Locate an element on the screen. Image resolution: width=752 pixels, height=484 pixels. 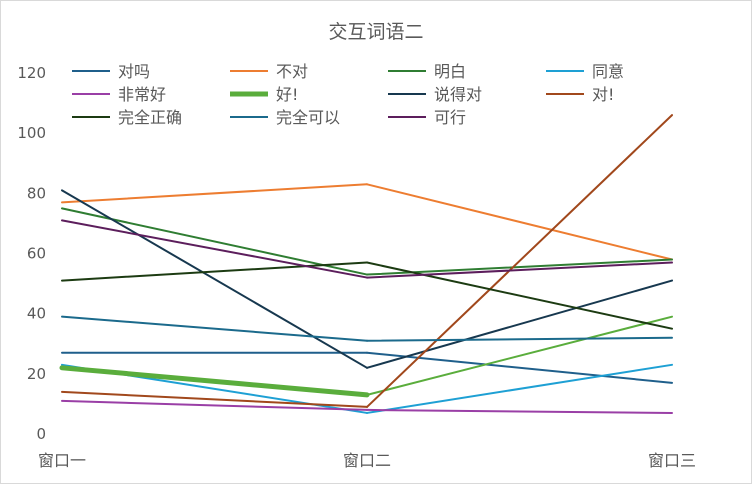
legend-item: 对! is located at coordinates (580, 94).